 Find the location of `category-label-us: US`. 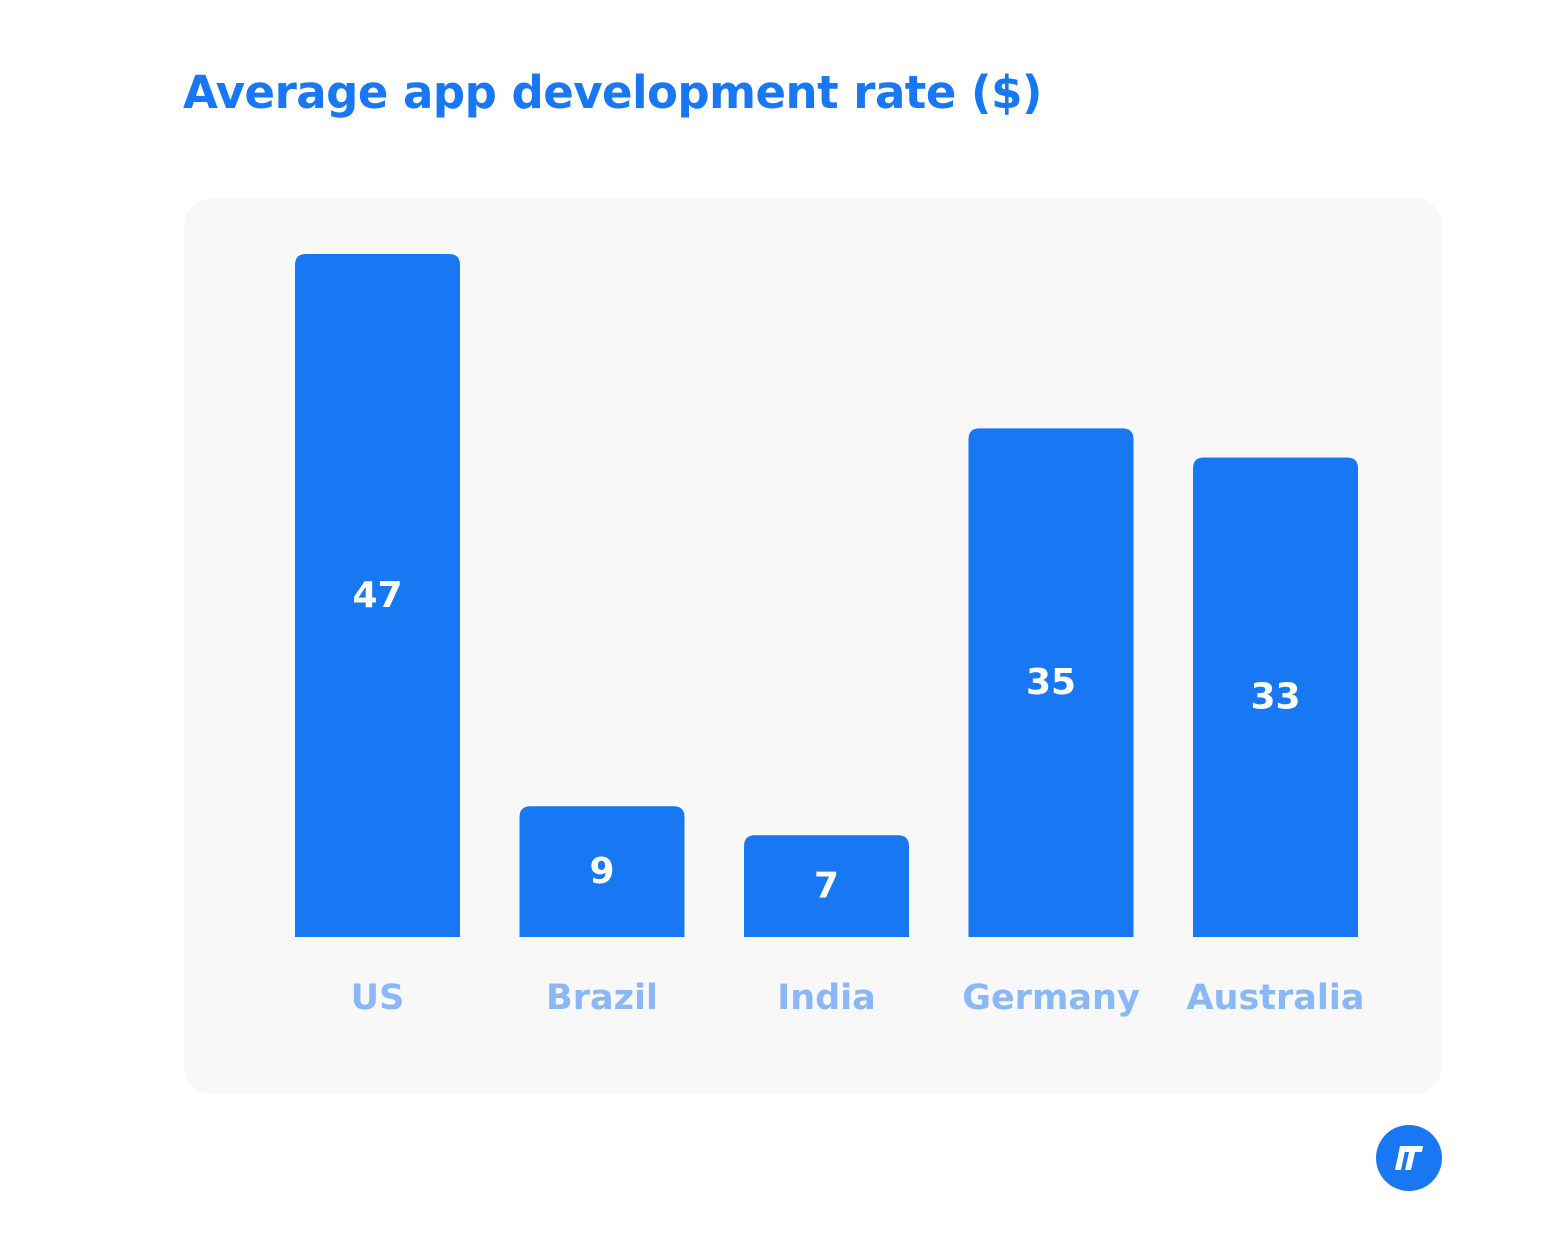

category-label-us: US is located at coordinates (378, 998).